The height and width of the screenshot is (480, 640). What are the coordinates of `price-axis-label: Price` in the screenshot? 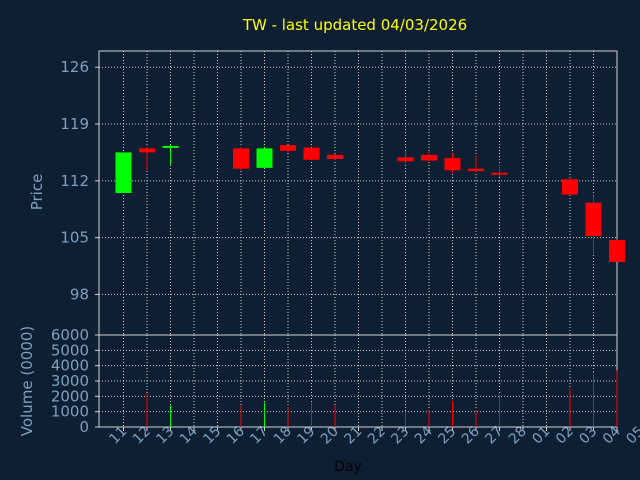 It's located at (37, 192).